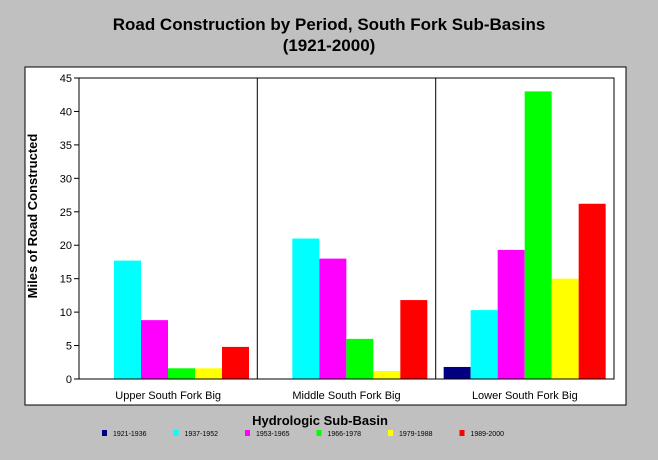 The height and width of the screenshot is (460, 658). What do you see at coordinates (346, 396) in the screenshot?
I see `x-category-label: Middle South Fork Big` at bounding box center [346, 396].